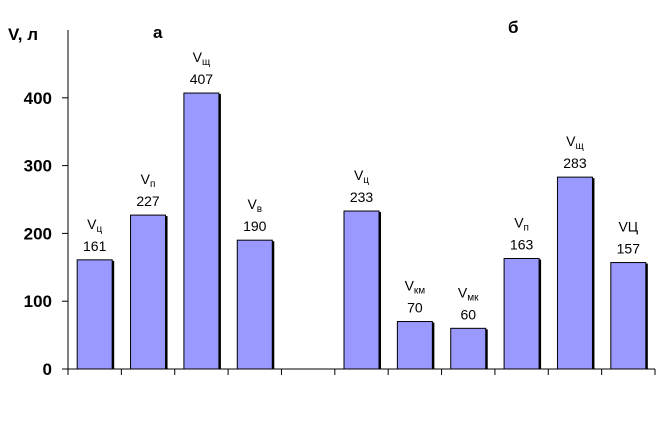  Describe the element at coordinates (202, 79) in the screenshot. I see `bar-value-label: 407` at that location.